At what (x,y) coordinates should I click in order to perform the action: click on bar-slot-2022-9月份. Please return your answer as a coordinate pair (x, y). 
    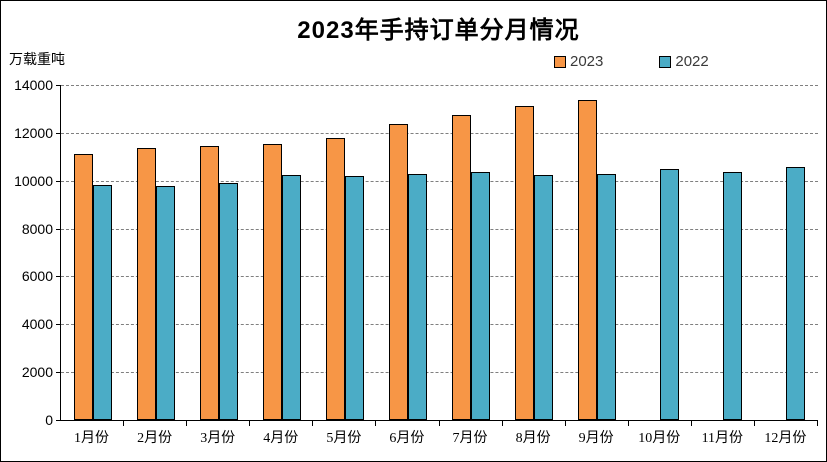
    Looking at the image, I should click on (607, 252).